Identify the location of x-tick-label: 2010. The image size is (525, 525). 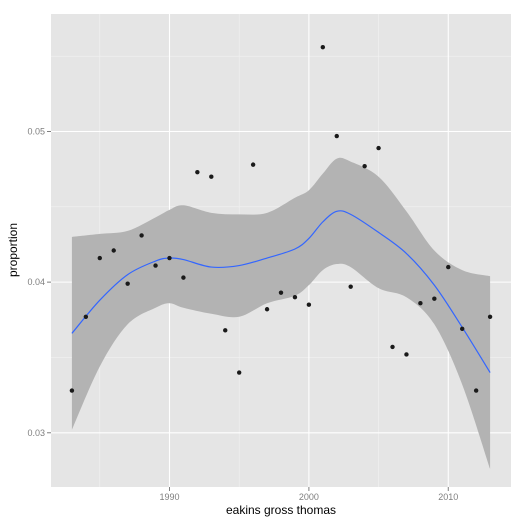
(448, 497).